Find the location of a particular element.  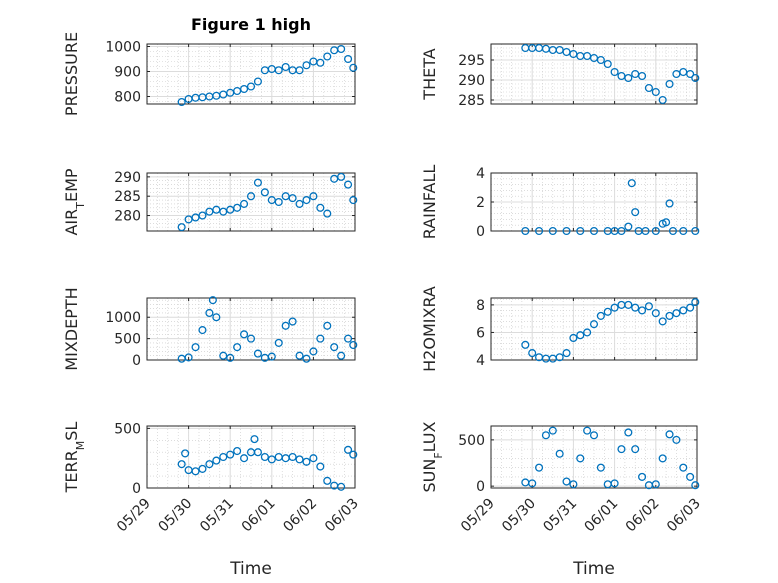

y-tick-label: 6 is located at coordinates (480, 333).